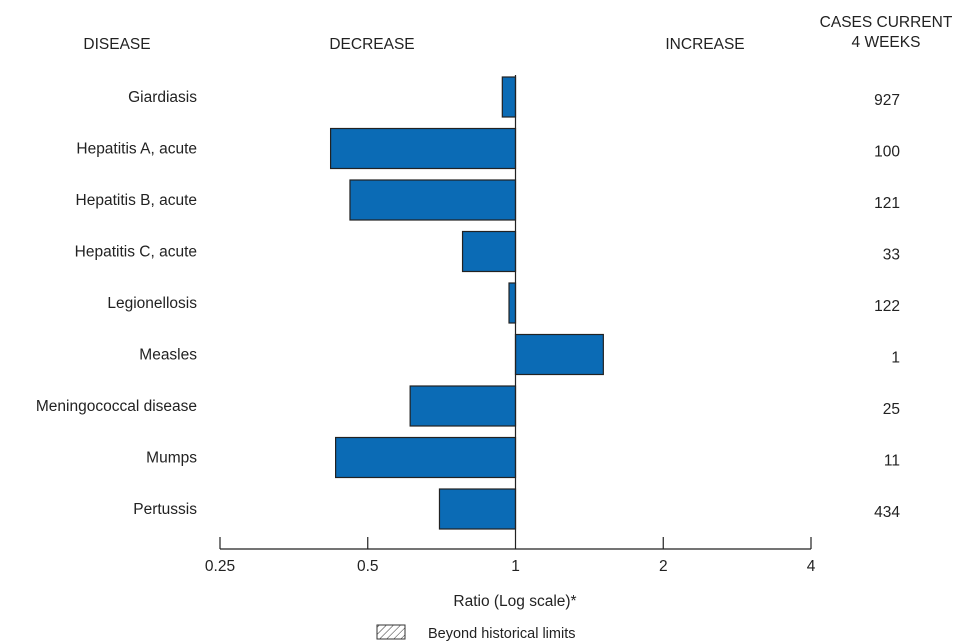 The width and height of the screenshot is (974, 644). Describe the element at coordinates (886, 42) in the screenshot. I see `header-cases-line2: 4 WEEKS` at that location.